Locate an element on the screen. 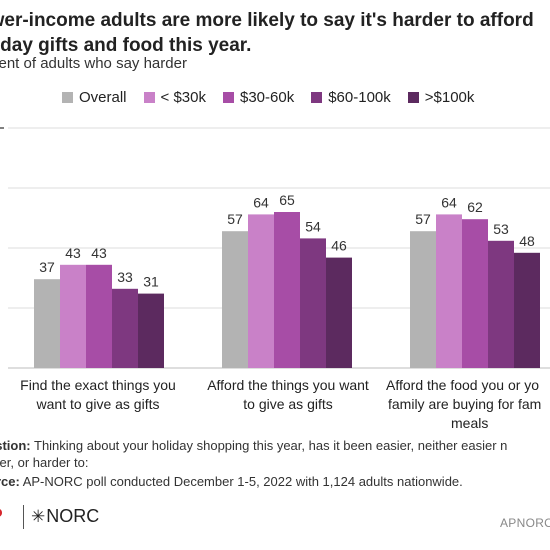 The height and width of the screenshot is (550, 550). legend-item-over-100k: >$100k is located at coordinates (441, 97).